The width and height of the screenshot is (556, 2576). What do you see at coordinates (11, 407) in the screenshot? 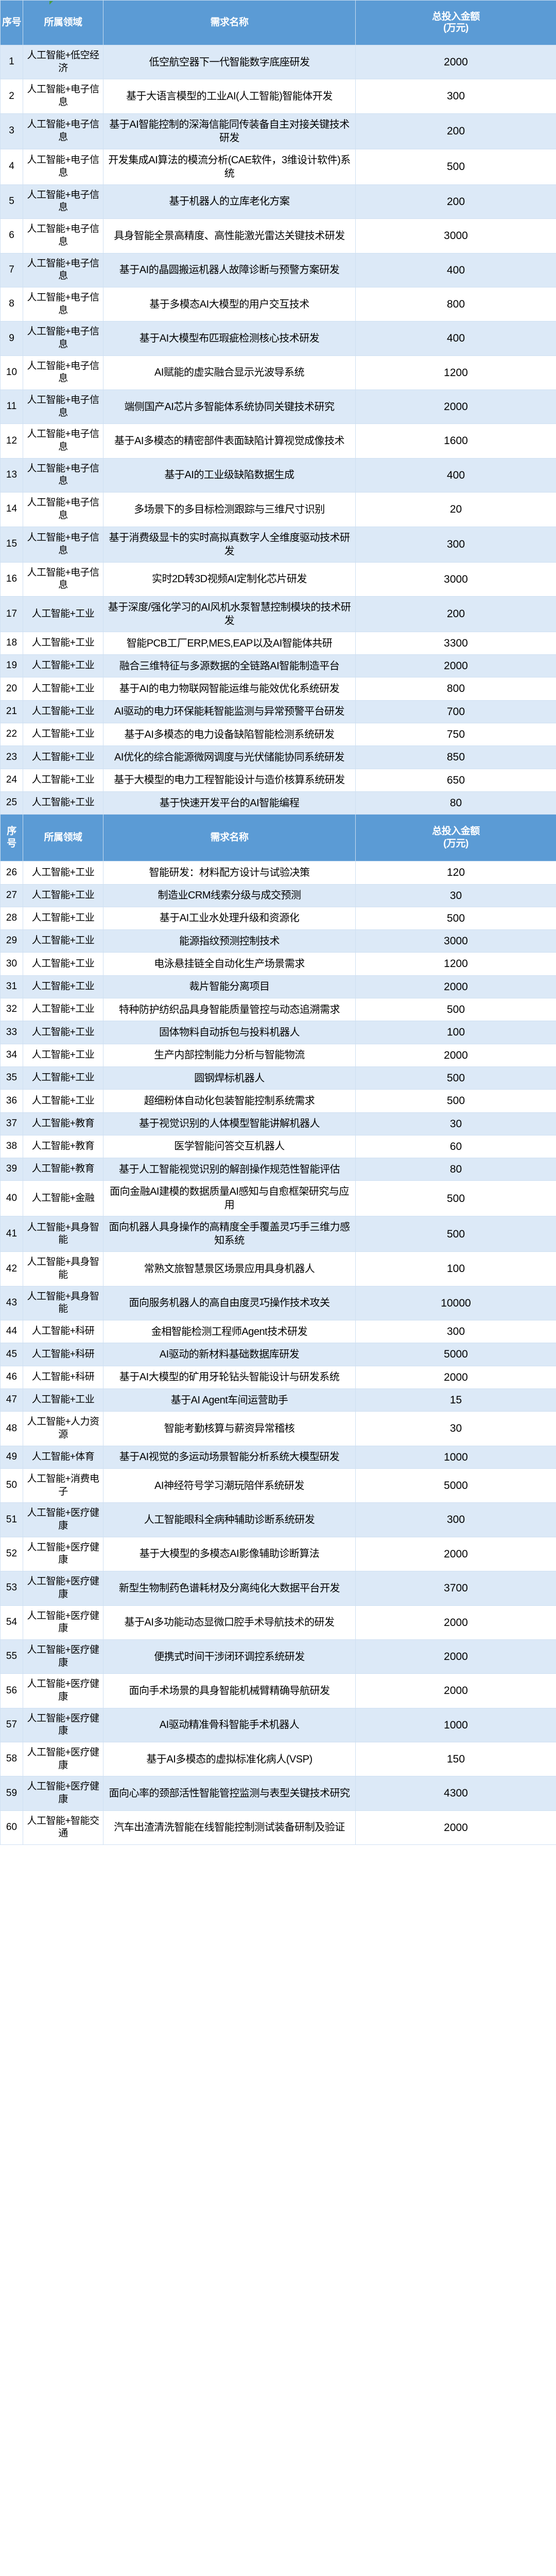
I see `cell-index: 11` at bounding box center [11, 407].